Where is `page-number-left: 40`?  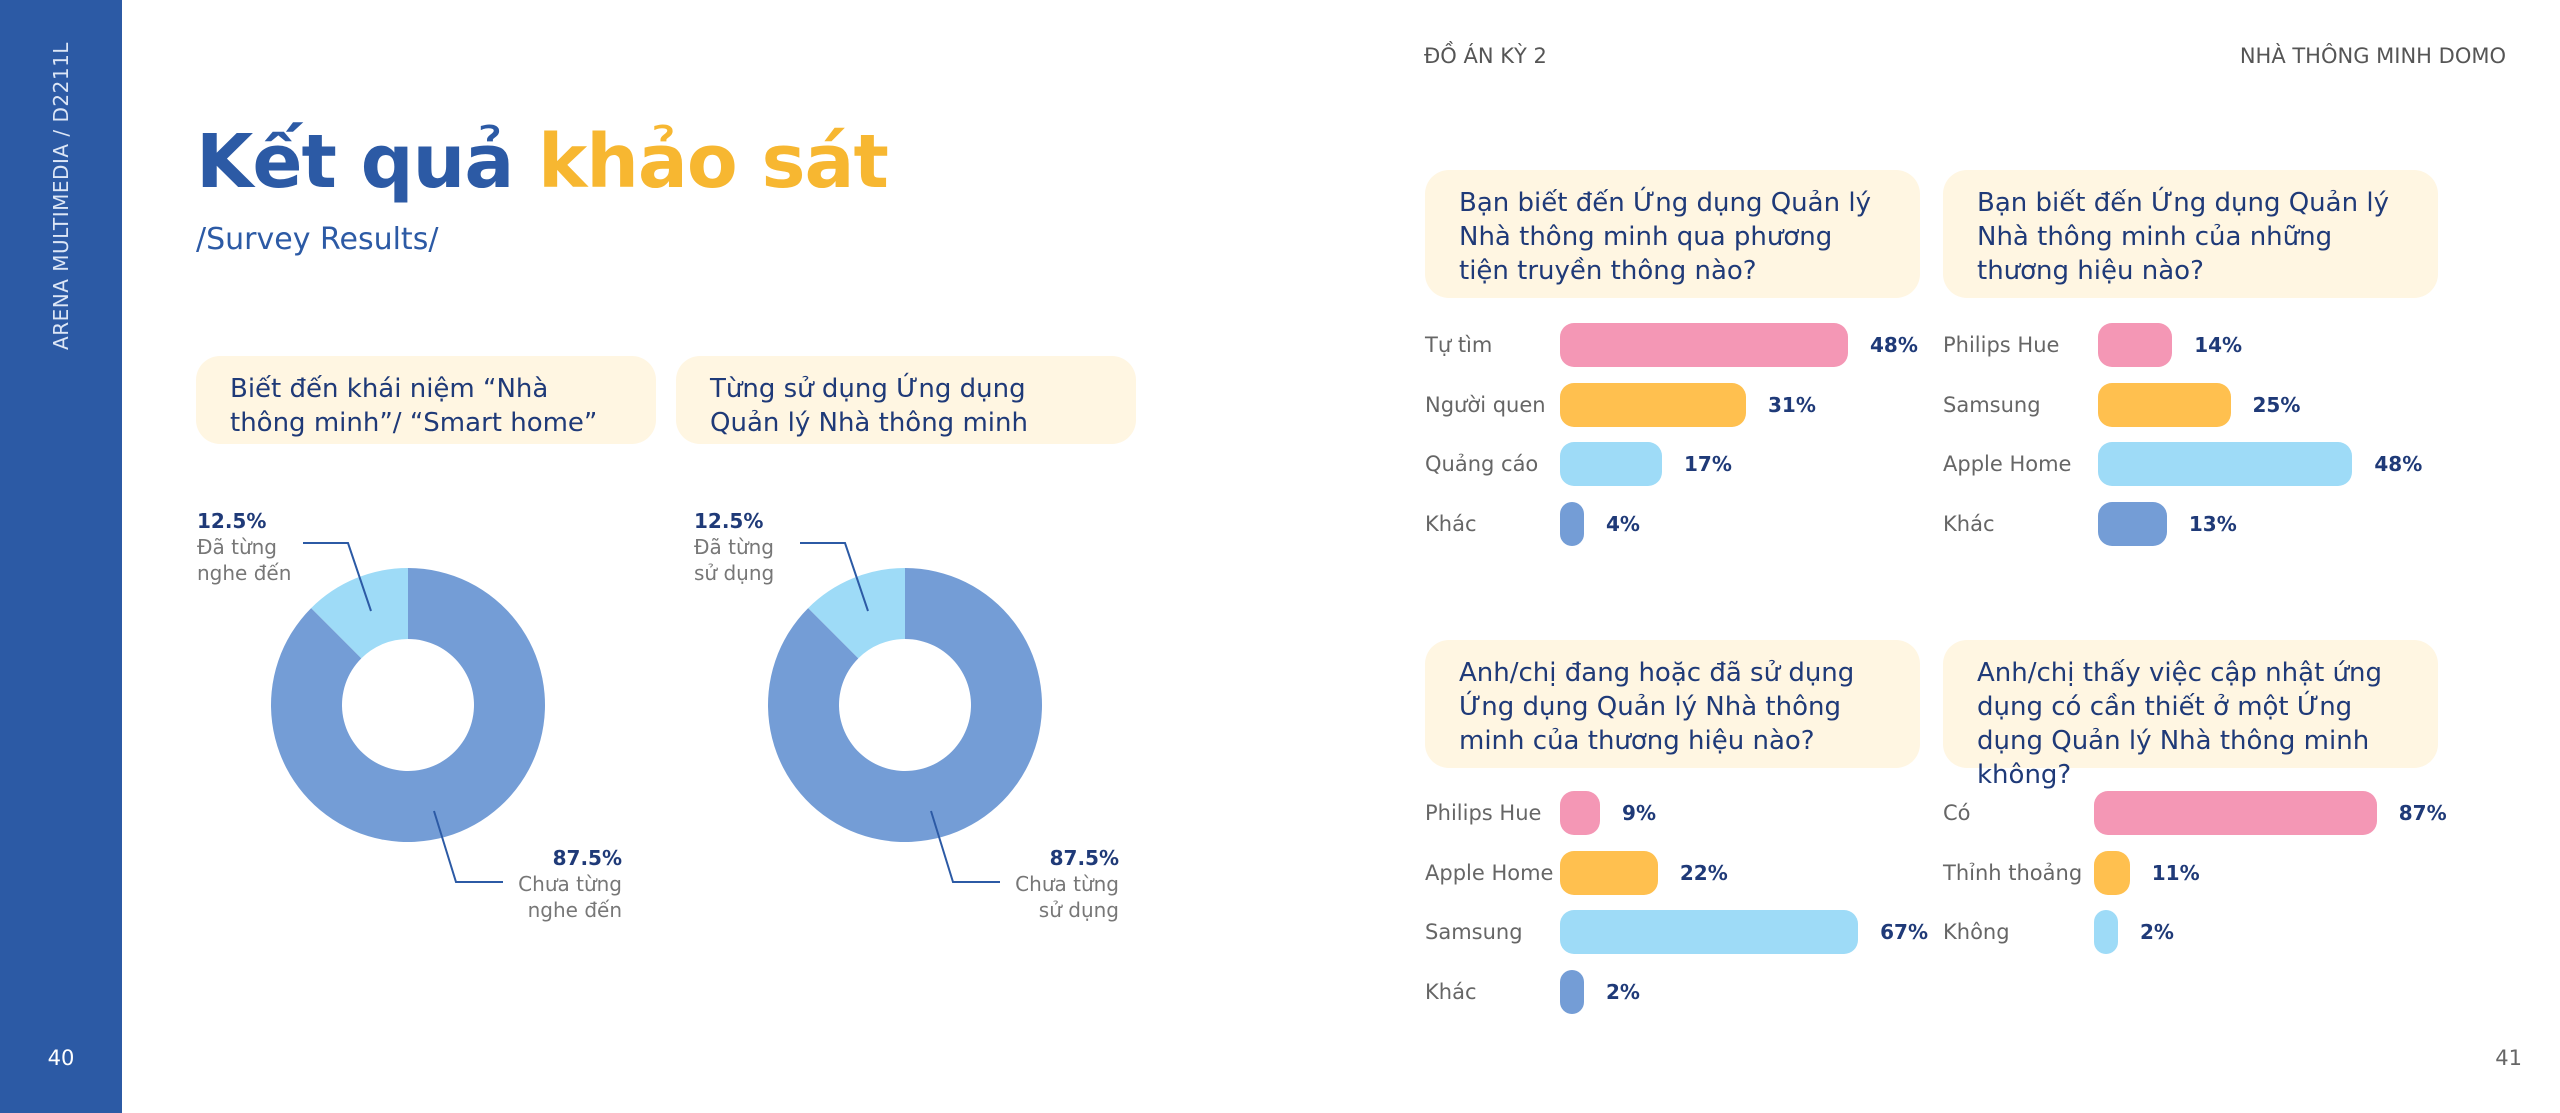
page-number-left: 40 is located at coordinates (61, 1058).